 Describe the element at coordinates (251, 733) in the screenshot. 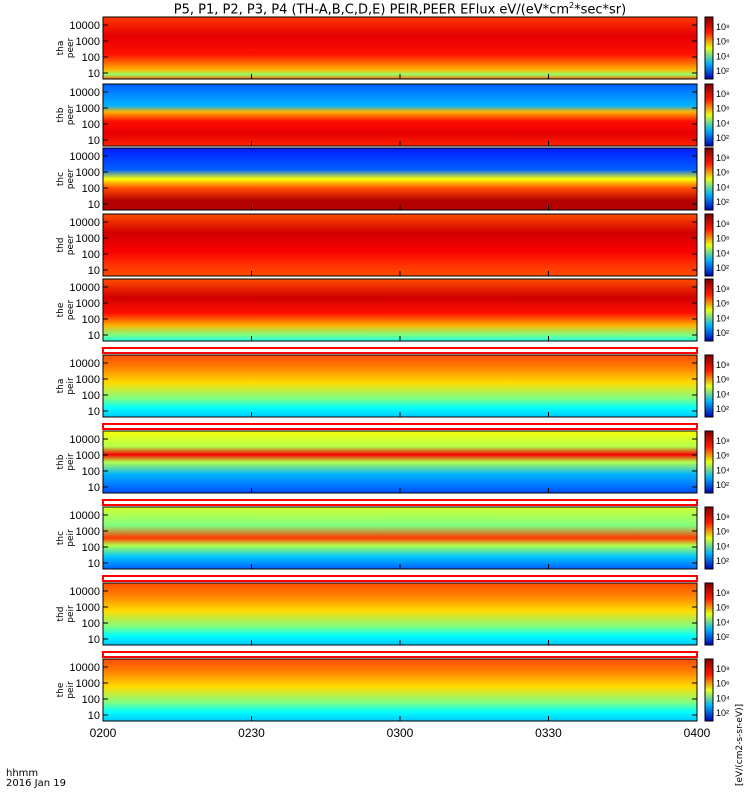

I see `x-tick-label: 0230` at that location.